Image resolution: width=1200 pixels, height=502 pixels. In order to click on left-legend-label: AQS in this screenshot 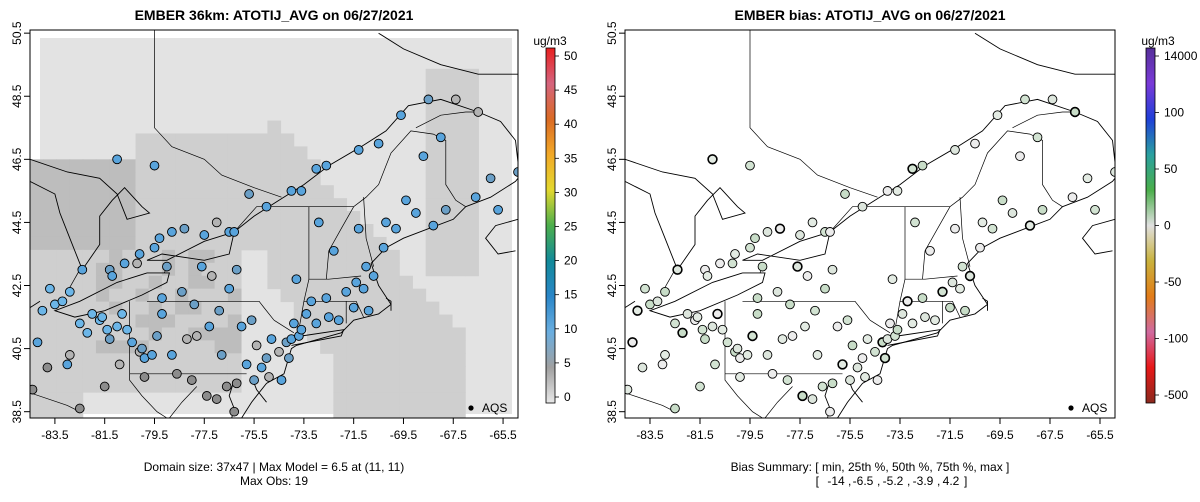, I will do `click(494, 408)`.